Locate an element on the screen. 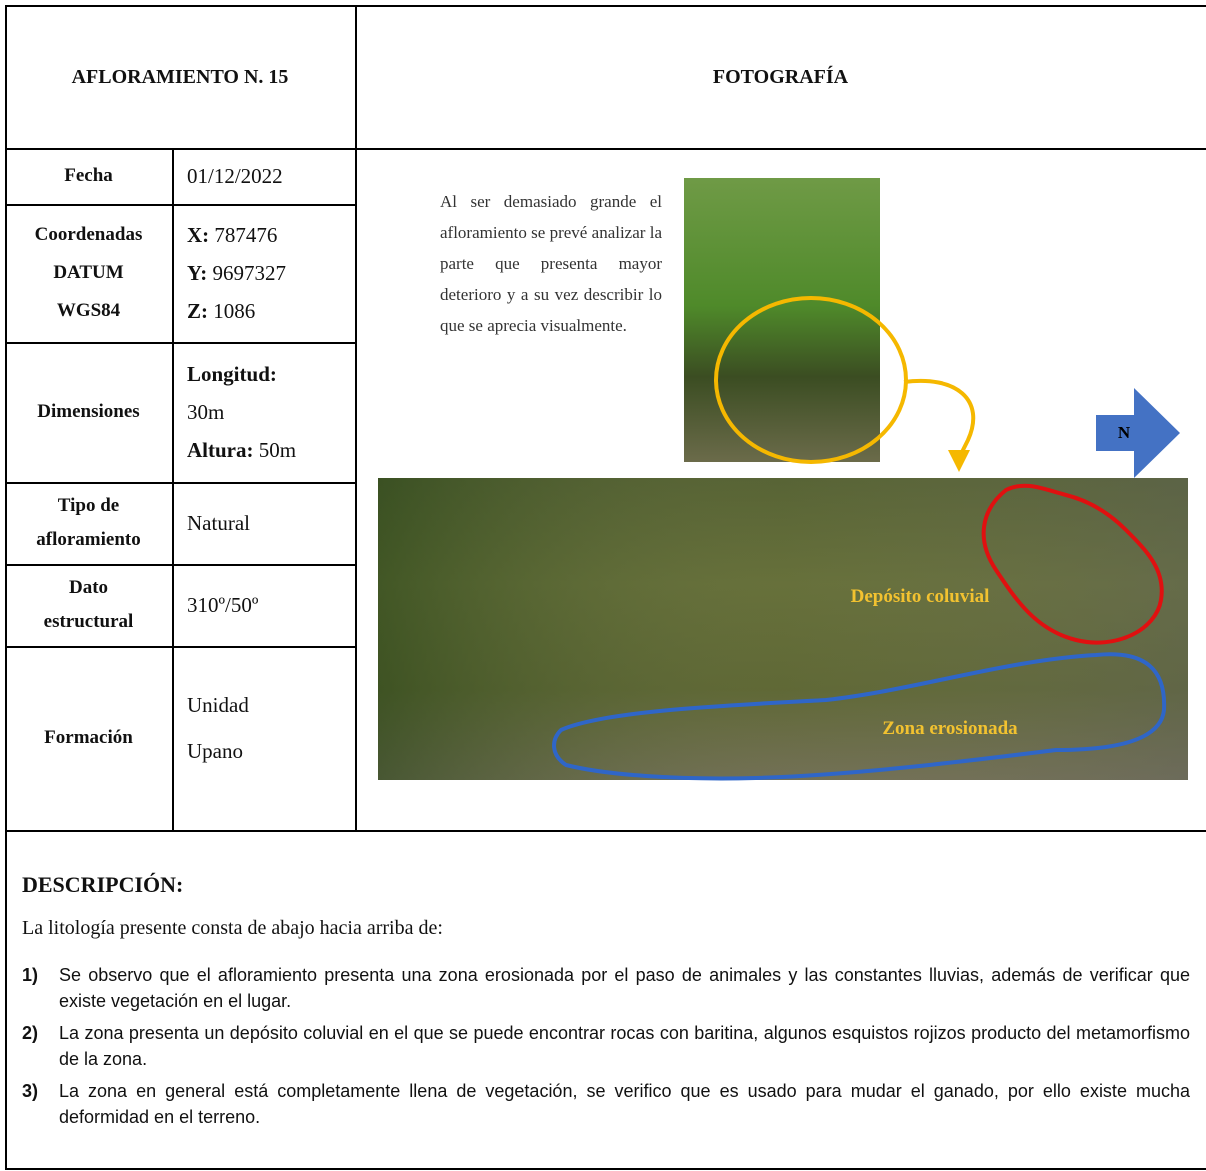  text: DATUM is located at coordinates (88, 272).